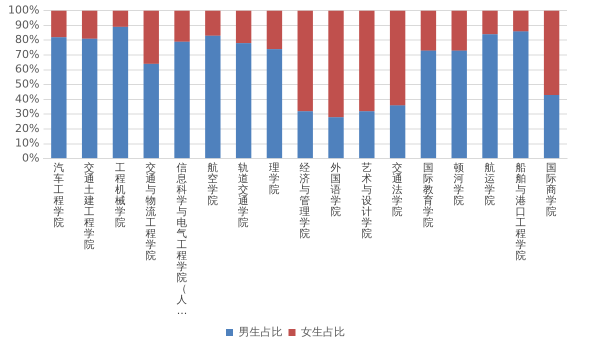 This screenshot has height=348, width=607. I want to click on y-tick-label: 0%, so click(31, 158).